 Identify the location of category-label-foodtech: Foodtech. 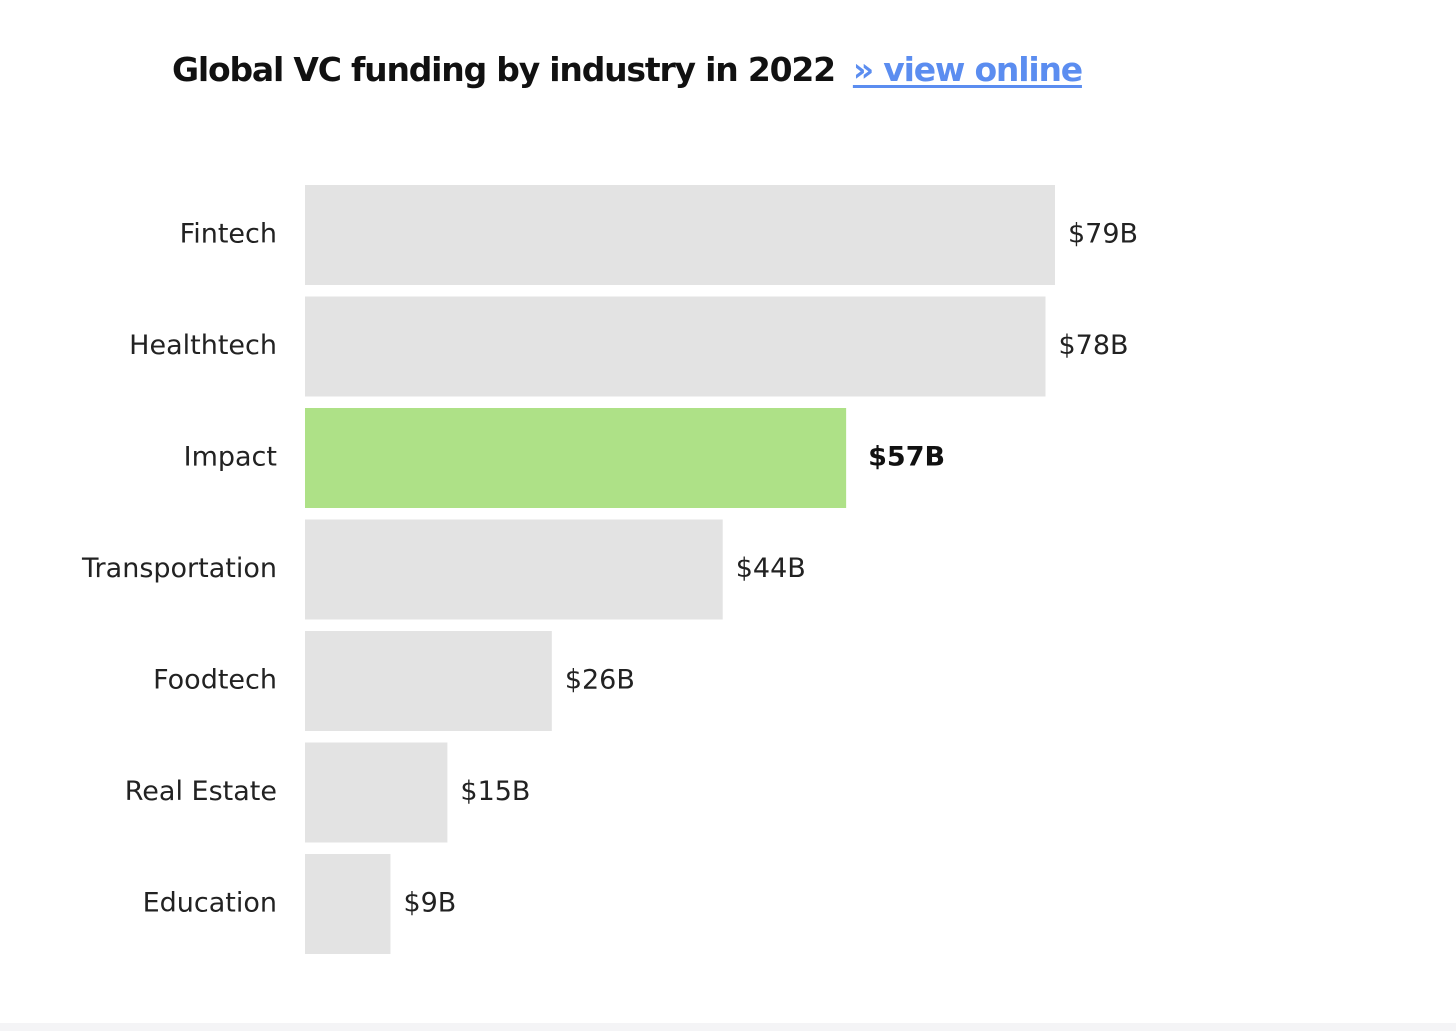
(215, 680).